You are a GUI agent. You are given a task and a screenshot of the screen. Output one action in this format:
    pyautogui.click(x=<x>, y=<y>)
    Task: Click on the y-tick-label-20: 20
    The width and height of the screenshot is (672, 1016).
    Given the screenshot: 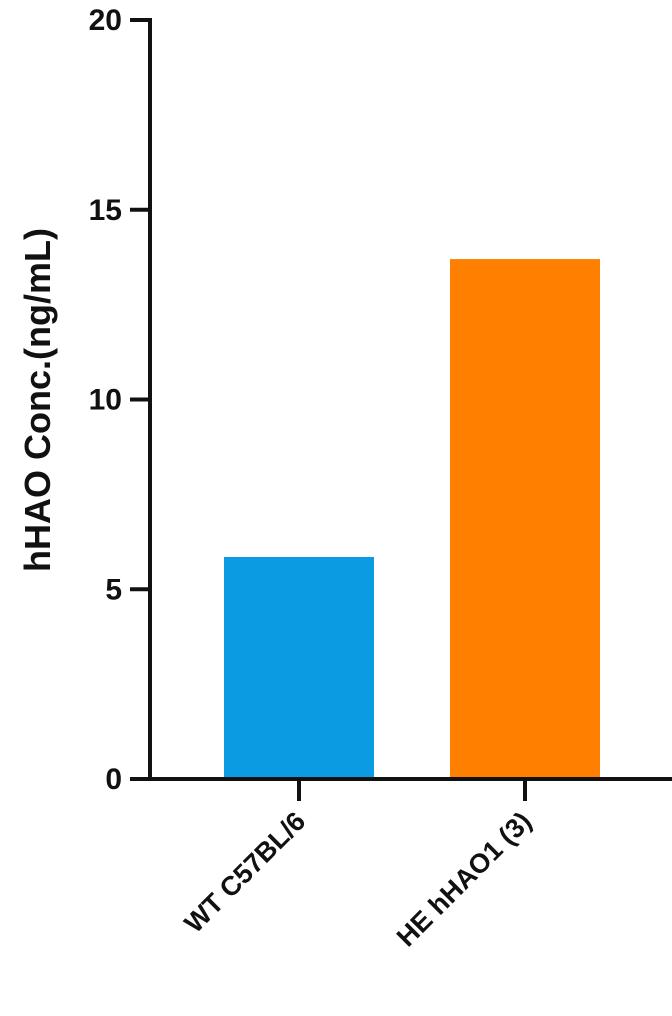 What is the action you would take?
    pyautogui.click(x=105, y=20)
    